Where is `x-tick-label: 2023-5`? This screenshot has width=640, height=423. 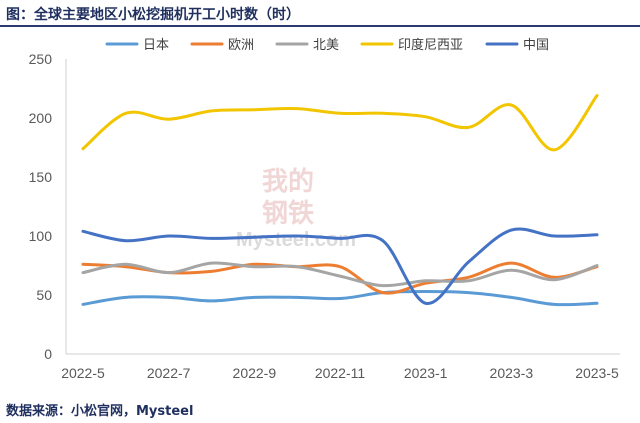
x-tick-label: 2023-5 is located at coordinates (597, 373).